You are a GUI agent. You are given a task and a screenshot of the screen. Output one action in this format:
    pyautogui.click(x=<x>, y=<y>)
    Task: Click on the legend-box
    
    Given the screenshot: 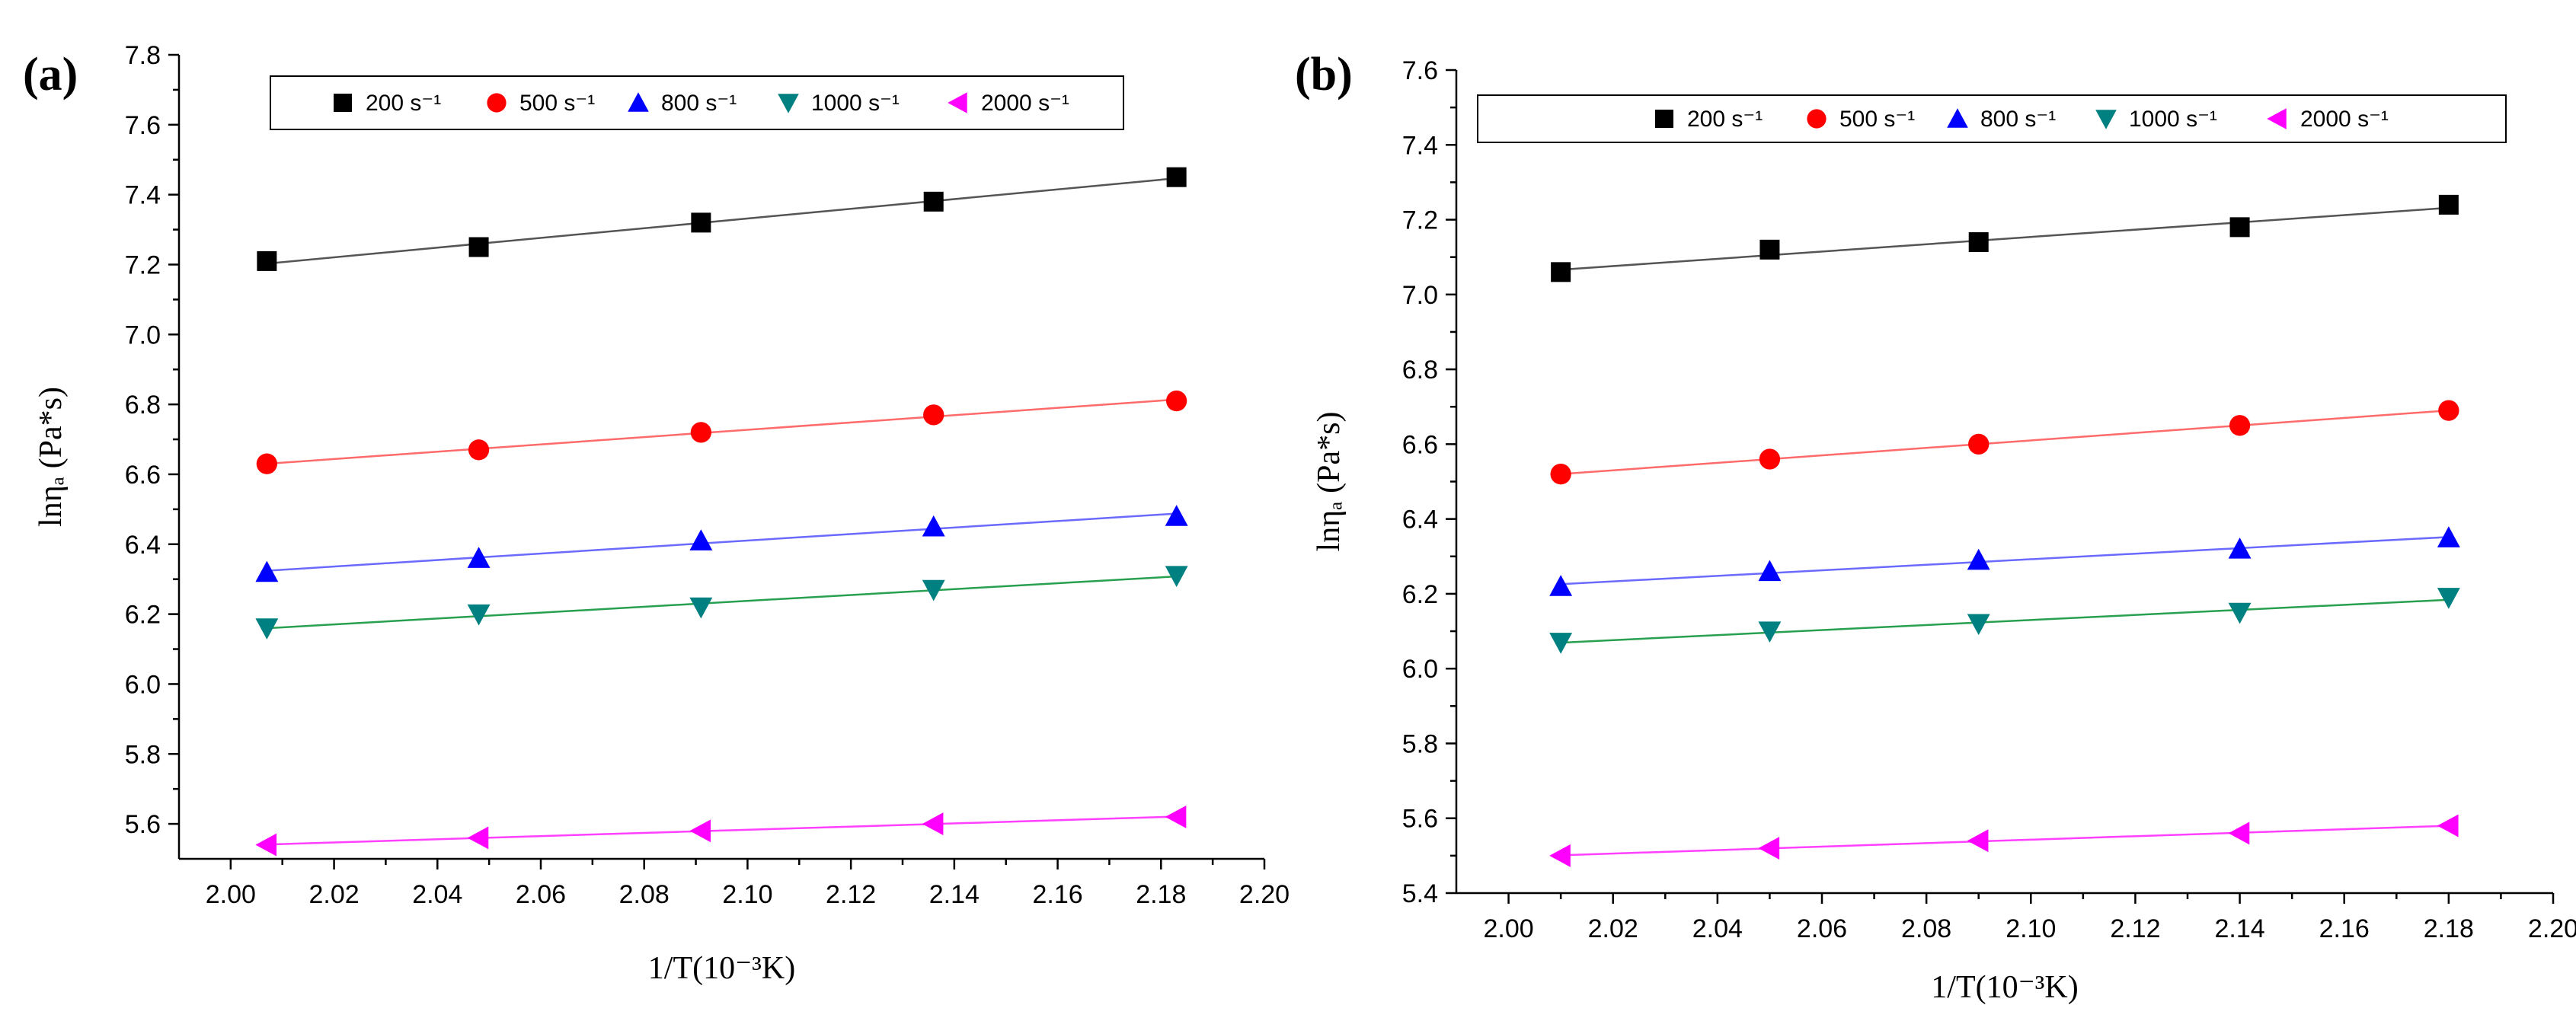 What is the action you would take?
    pyautogui.click(x=697, y=102)
    